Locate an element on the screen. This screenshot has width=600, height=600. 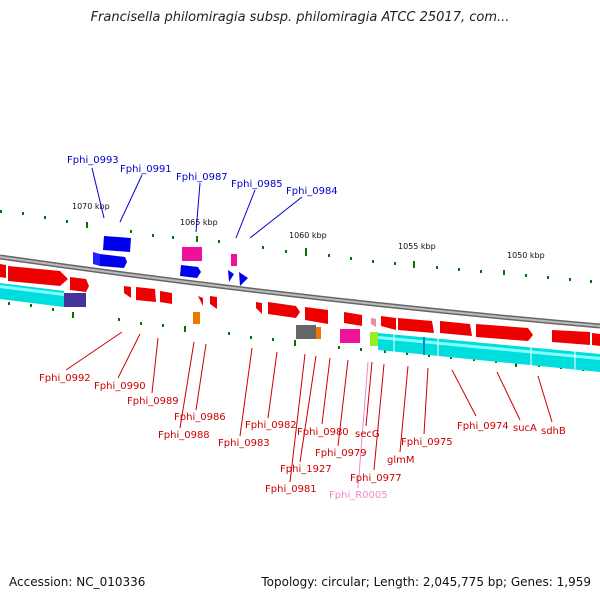
gene-secg is located at coordinates (374, 339).